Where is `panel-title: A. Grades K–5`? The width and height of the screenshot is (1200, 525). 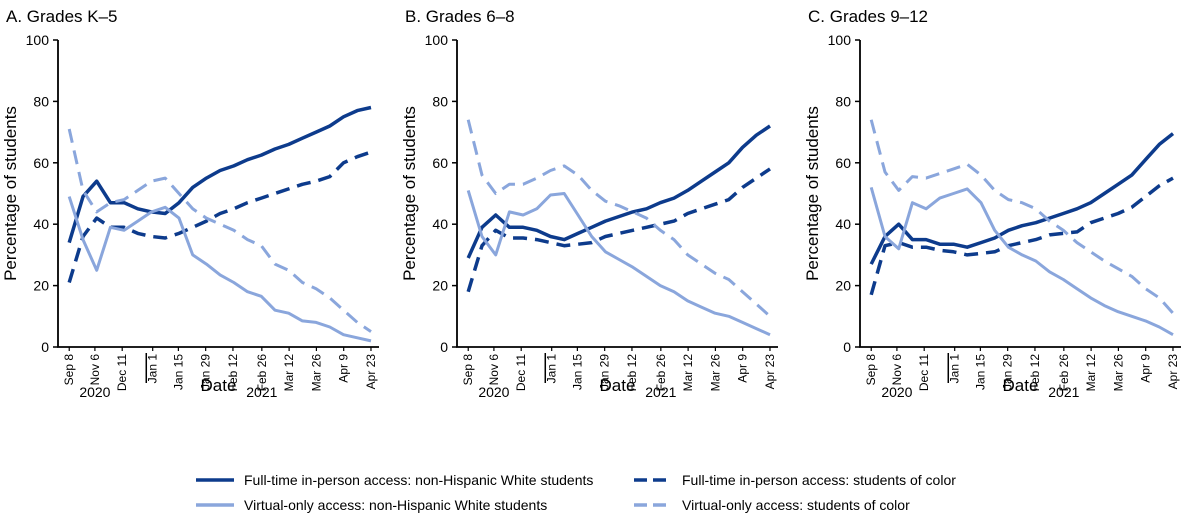 panel-title: A. Grades K–5 is located at coordinates (62, 16).